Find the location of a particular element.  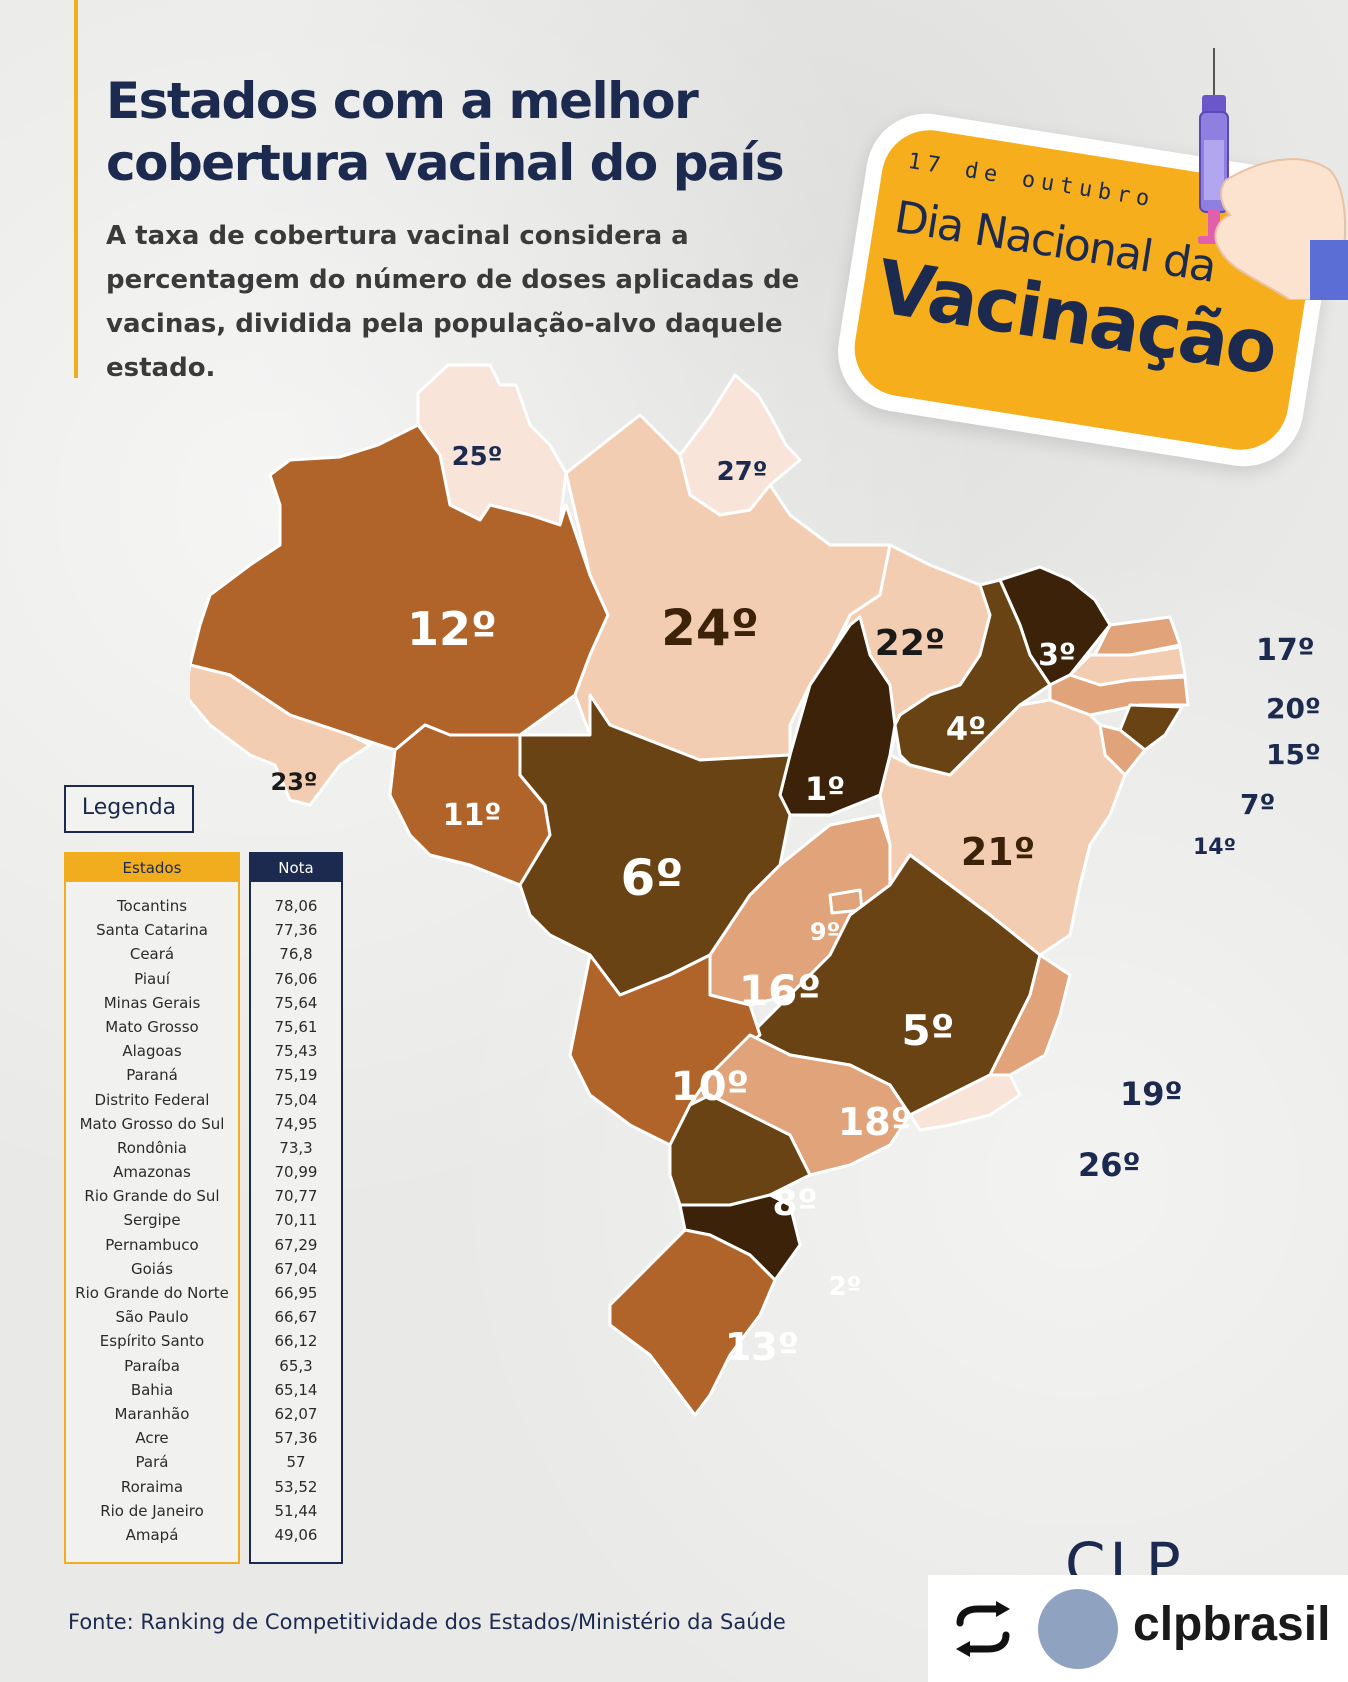

legend-state-score: 57,36 is located at coordinates (296, 1438).